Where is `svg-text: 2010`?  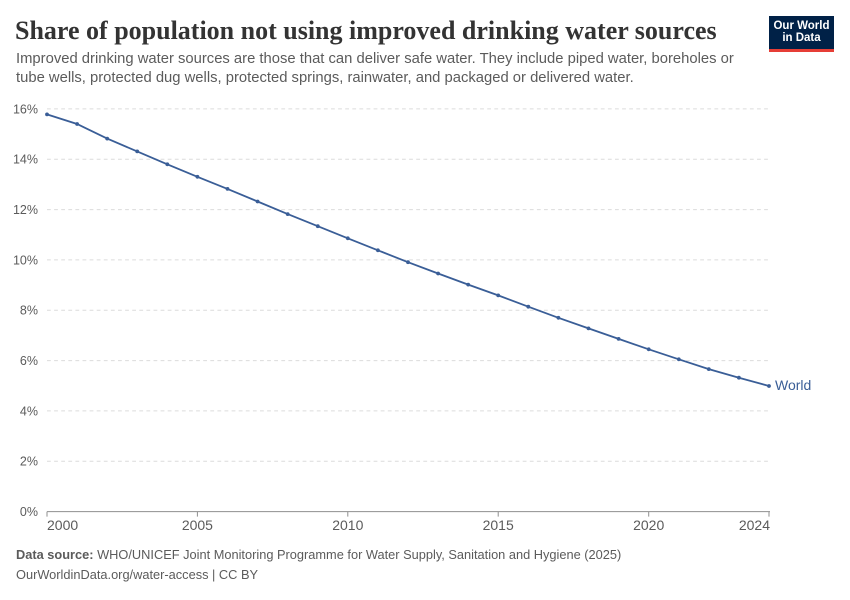
svg-text: 2010 is located at coordinates (347, 525).